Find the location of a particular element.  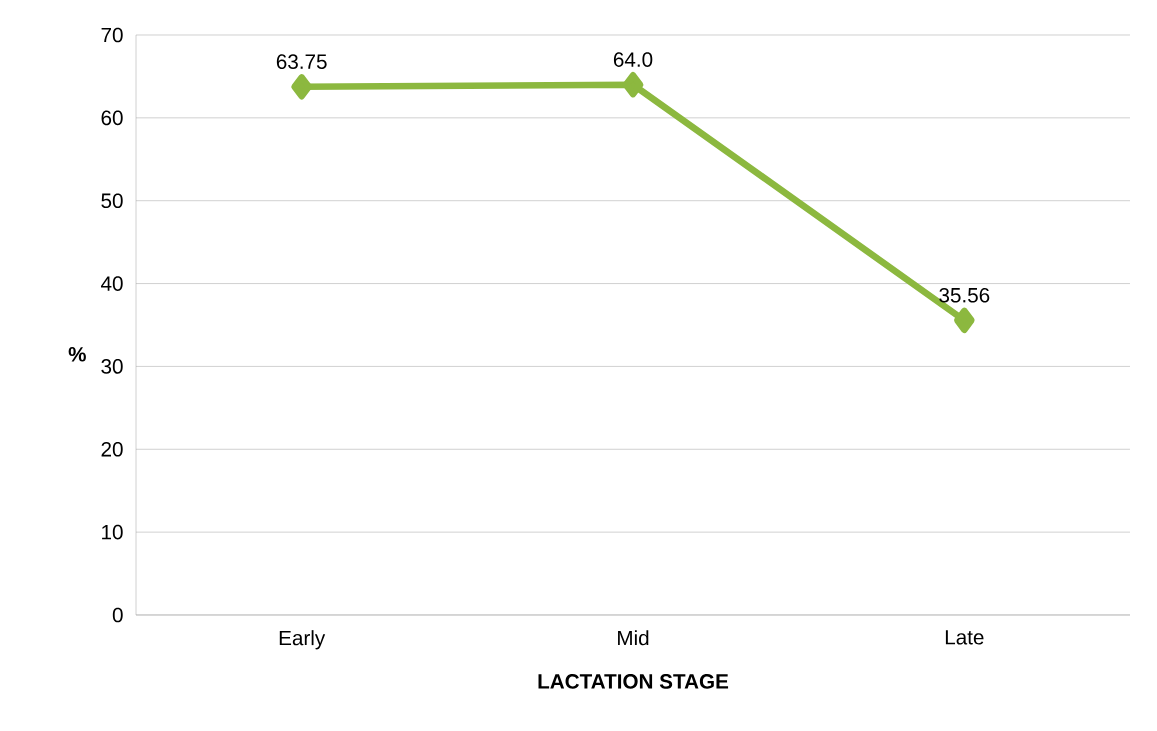

x-tick-label: Early is located at coordinates (302, 640).